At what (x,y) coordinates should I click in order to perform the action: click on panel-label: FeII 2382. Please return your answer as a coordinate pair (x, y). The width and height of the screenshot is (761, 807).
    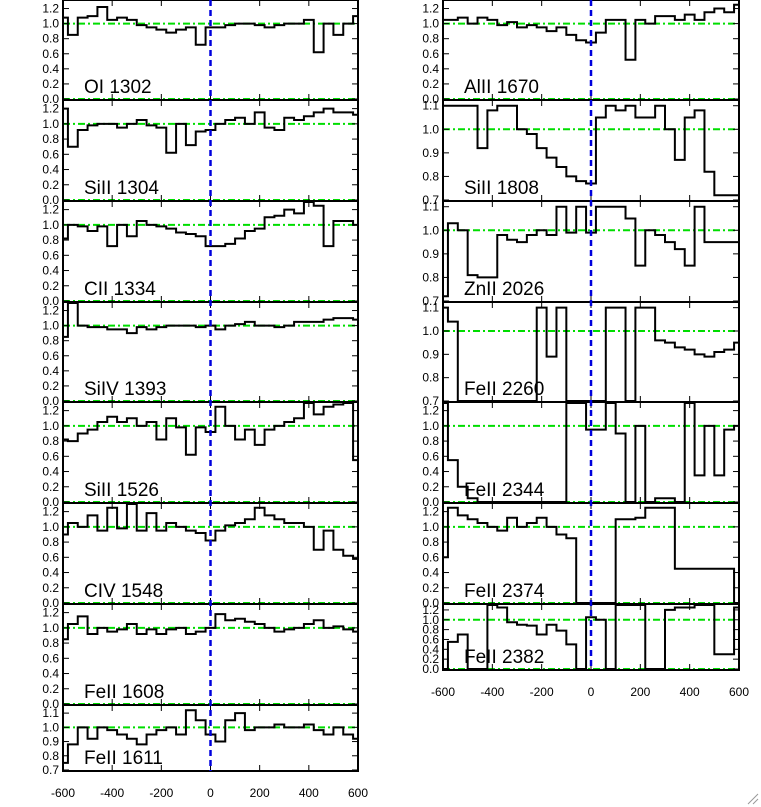
    Looking at the image, I should click on (504, 657).